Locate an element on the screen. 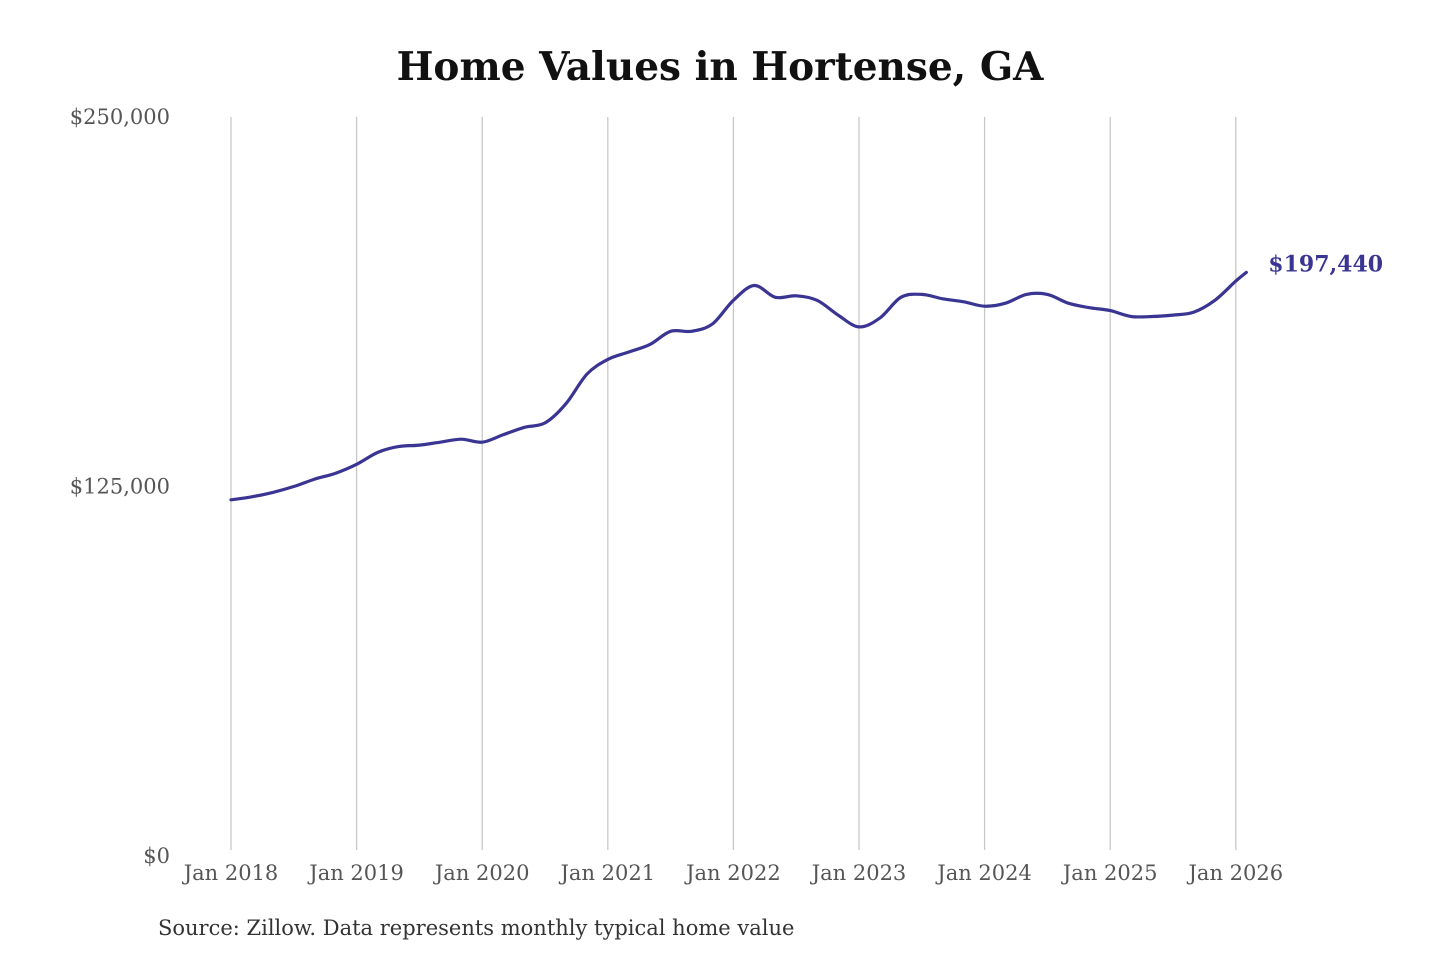  chart-title: Home Values in Hortense, GA is located at coordinates (720, 67).